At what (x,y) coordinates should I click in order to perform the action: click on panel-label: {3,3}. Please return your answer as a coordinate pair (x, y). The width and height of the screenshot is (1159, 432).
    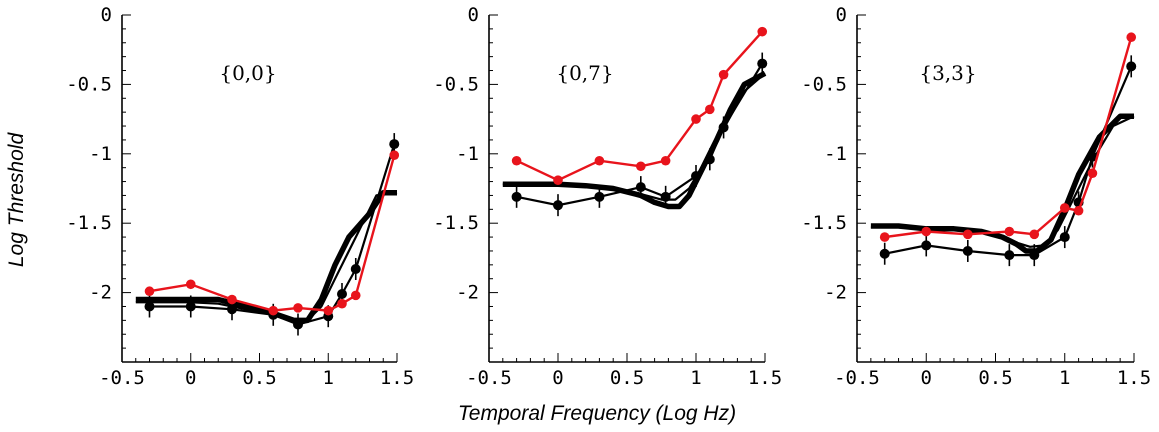
    Looking at the image, I should click on (947, 73).